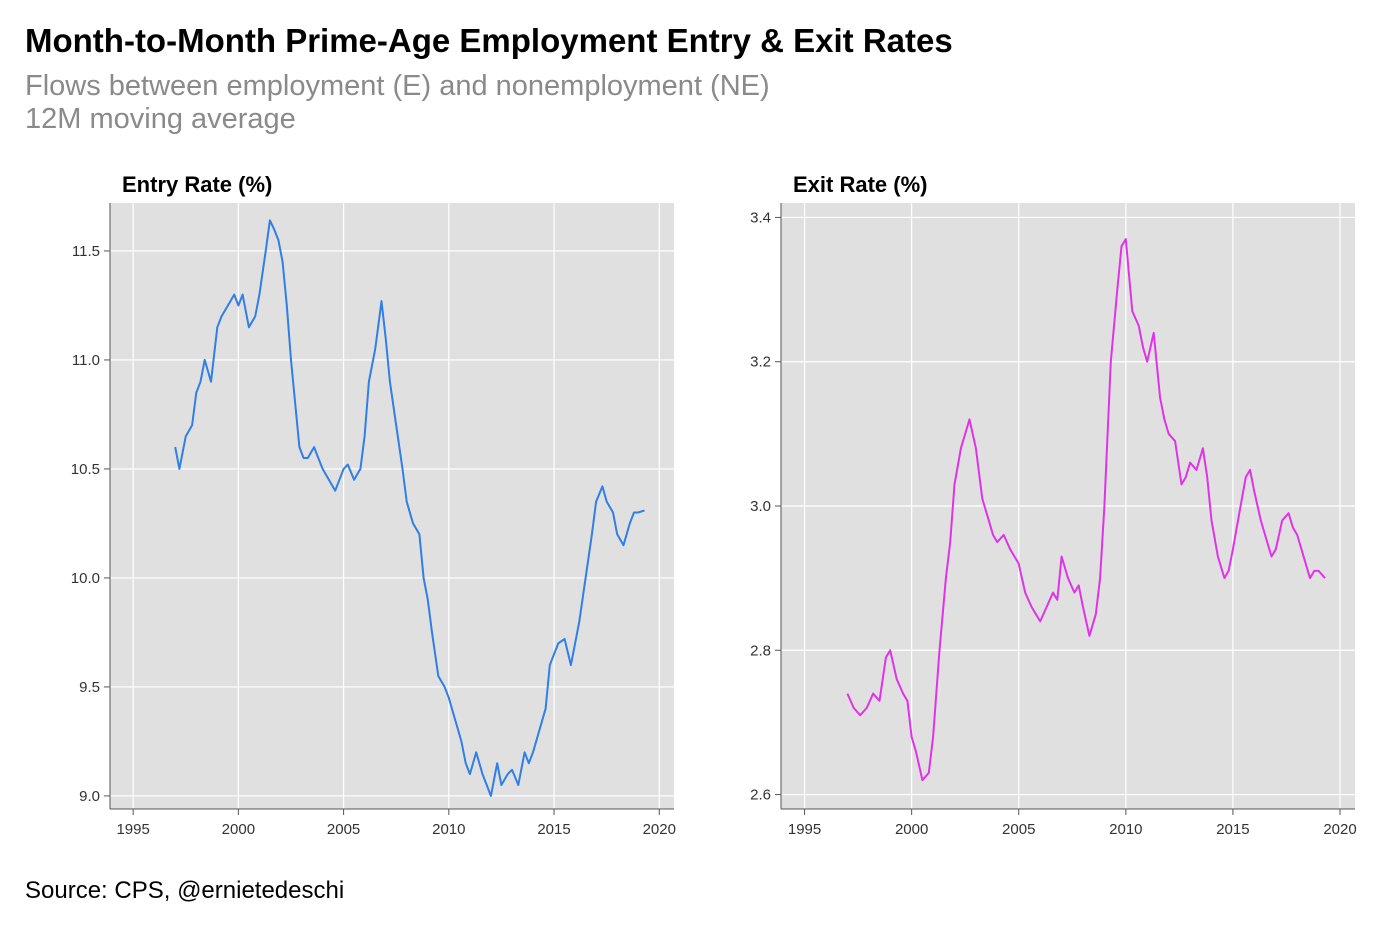 The height and width of the screenshot is (933, 1400). I want to click on exit-y-tick-label: 3.4, so click(760, 217).